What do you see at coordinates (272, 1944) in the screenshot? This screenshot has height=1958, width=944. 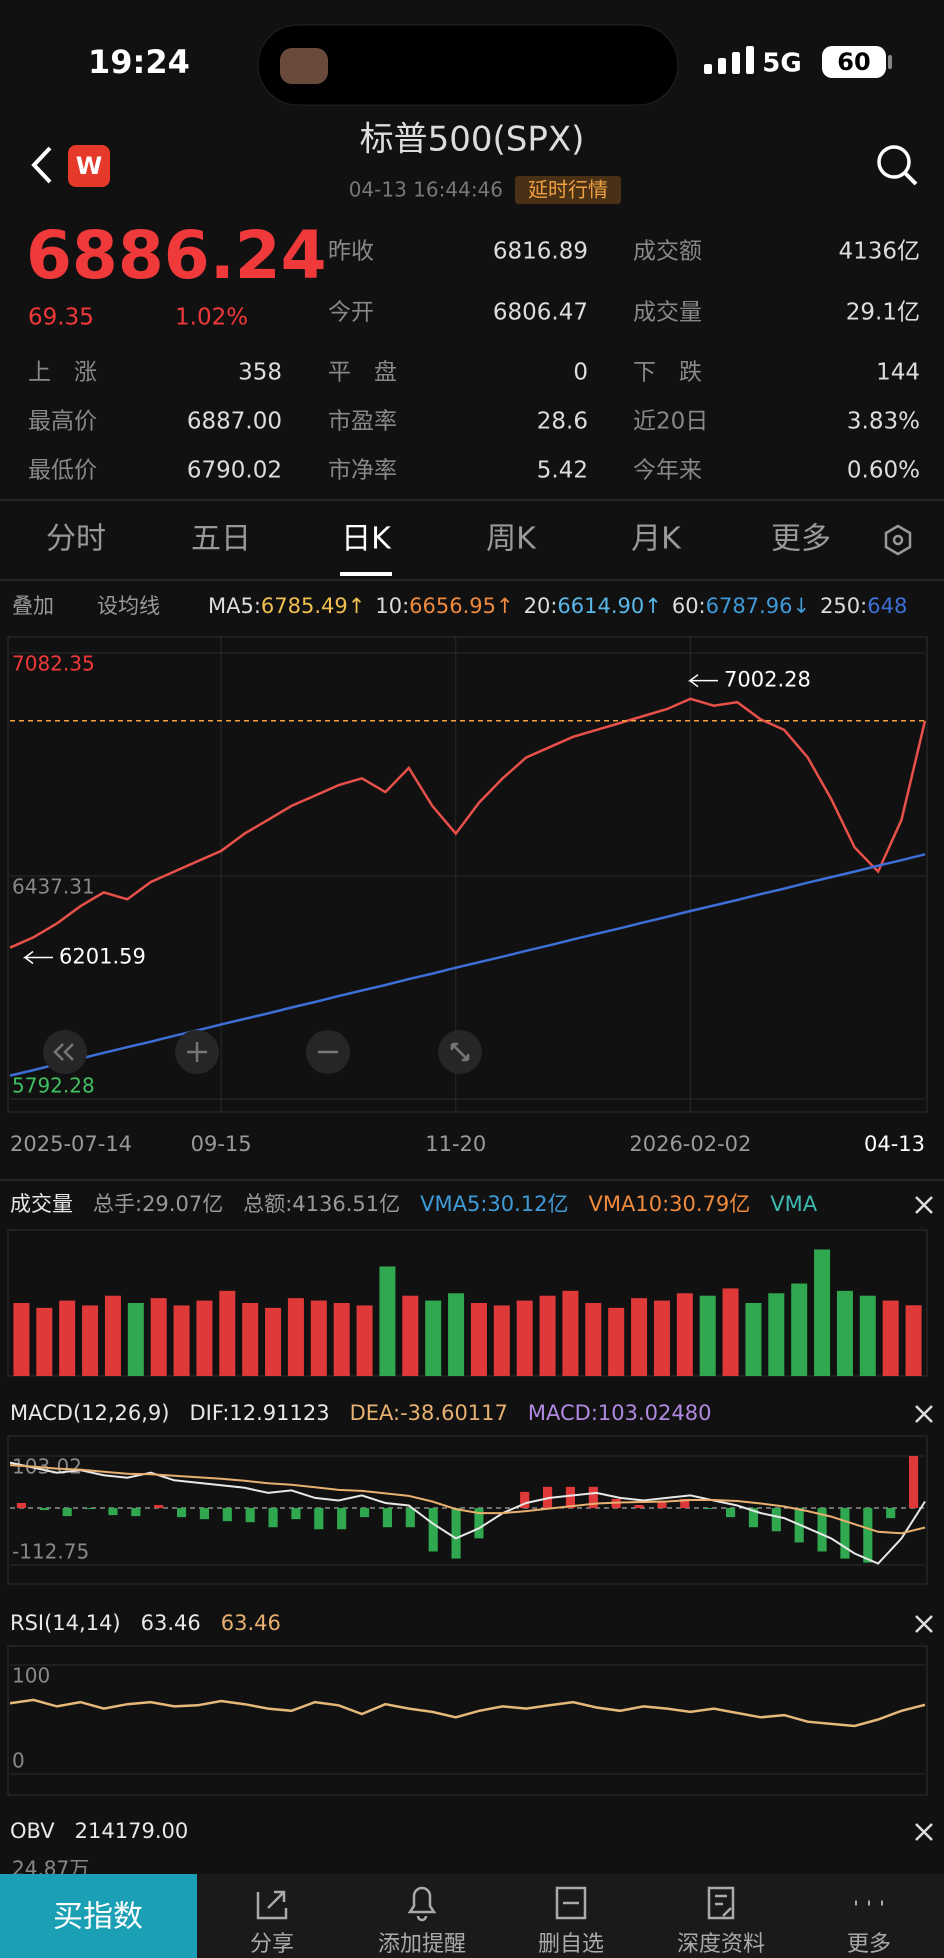 I see `bottom-label: 分享` at bounding box center [272, 1944].